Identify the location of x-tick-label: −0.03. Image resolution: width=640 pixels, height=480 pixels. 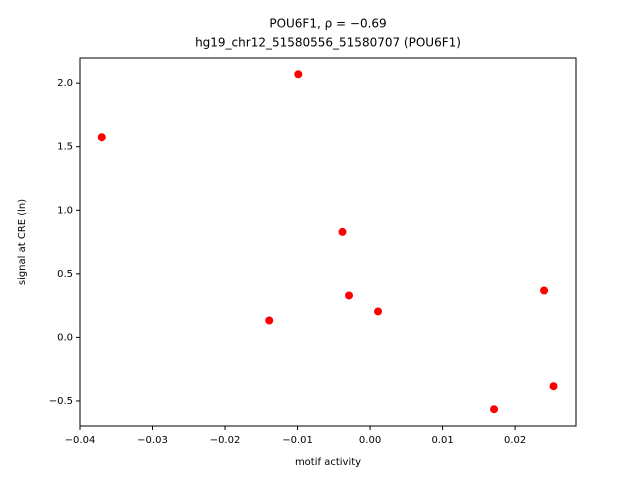
(152, 440).